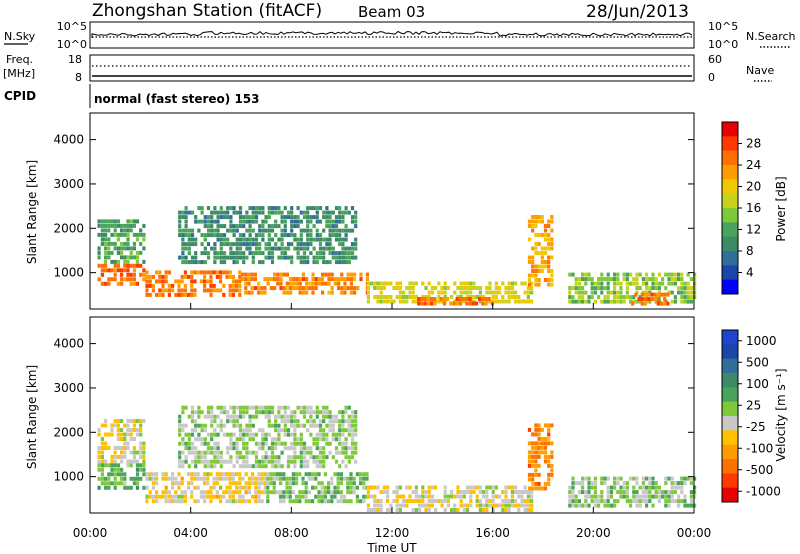 The image size is (800, 554). What do you see at coordinates (397, 458) in the screenshot?
I see `velocity-heatmap-cells` at bounding box center [397, 458].